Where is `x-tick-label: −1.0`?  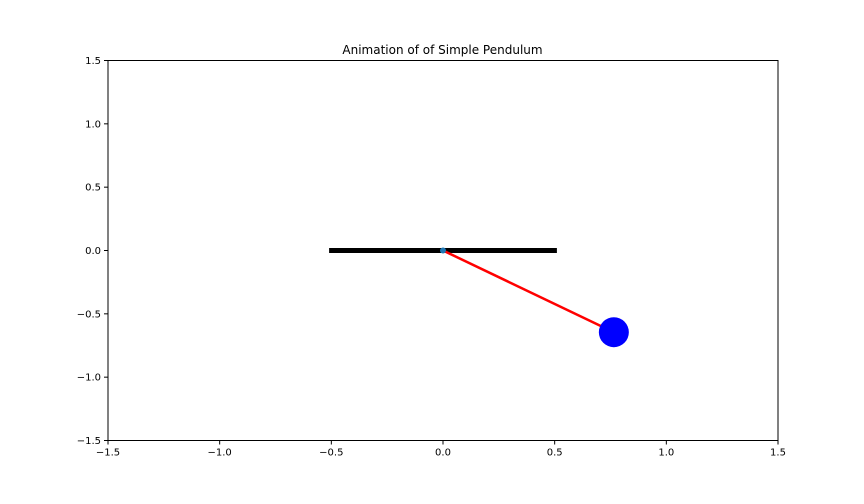
x-tick-label: −1.0 is located at coordinates (220, 453).